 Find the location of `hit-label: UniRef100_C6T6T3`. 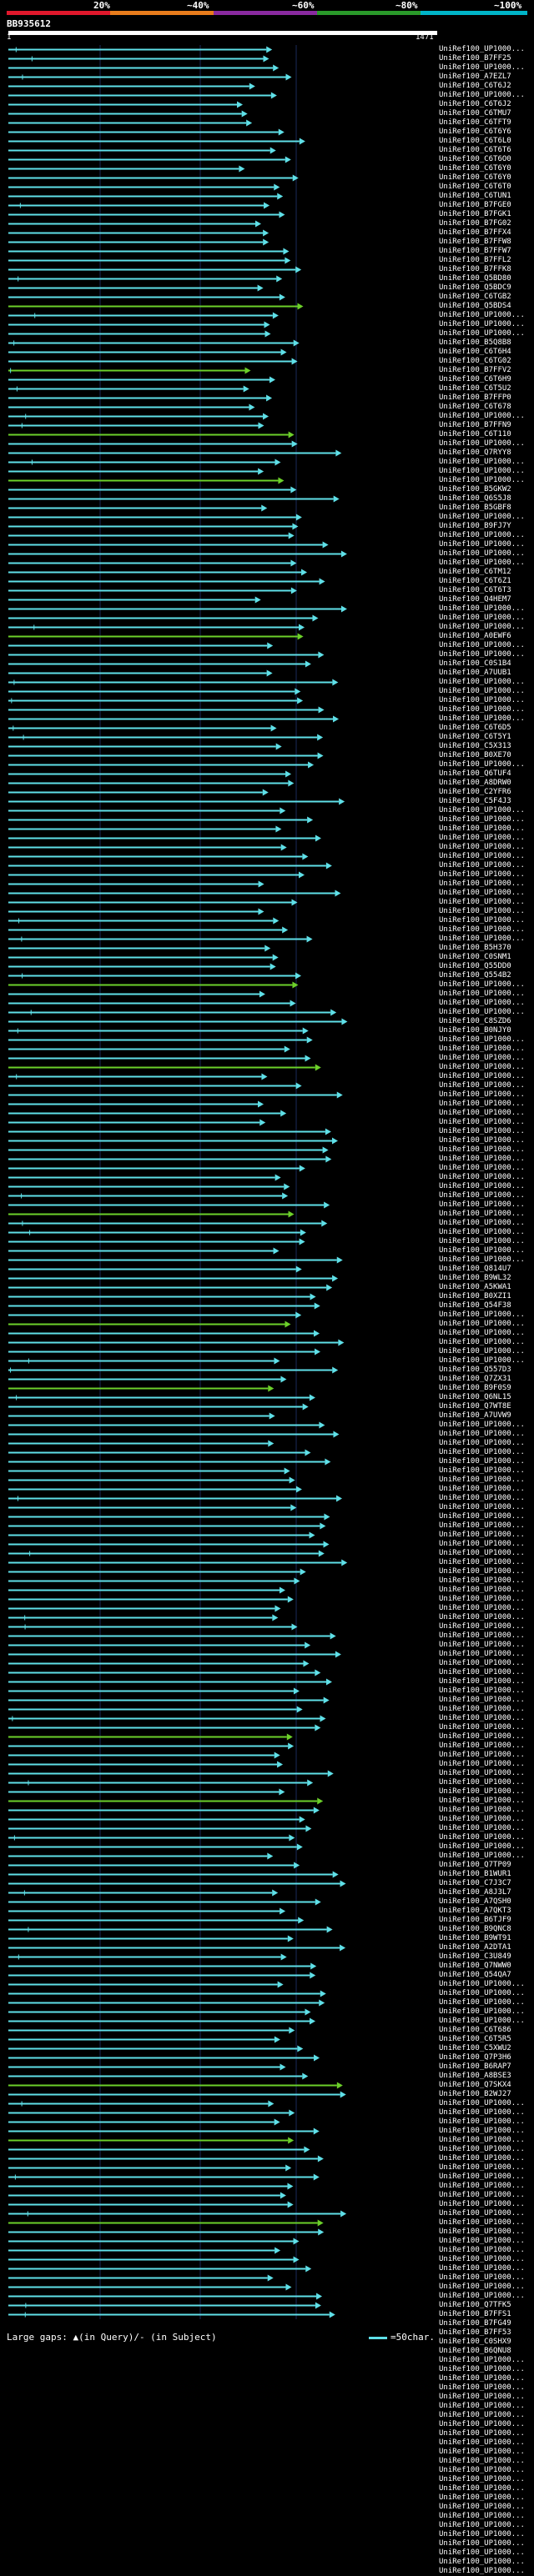

hit-label: UniRef100_C6T6T3 is located at coordinates (475, 590).